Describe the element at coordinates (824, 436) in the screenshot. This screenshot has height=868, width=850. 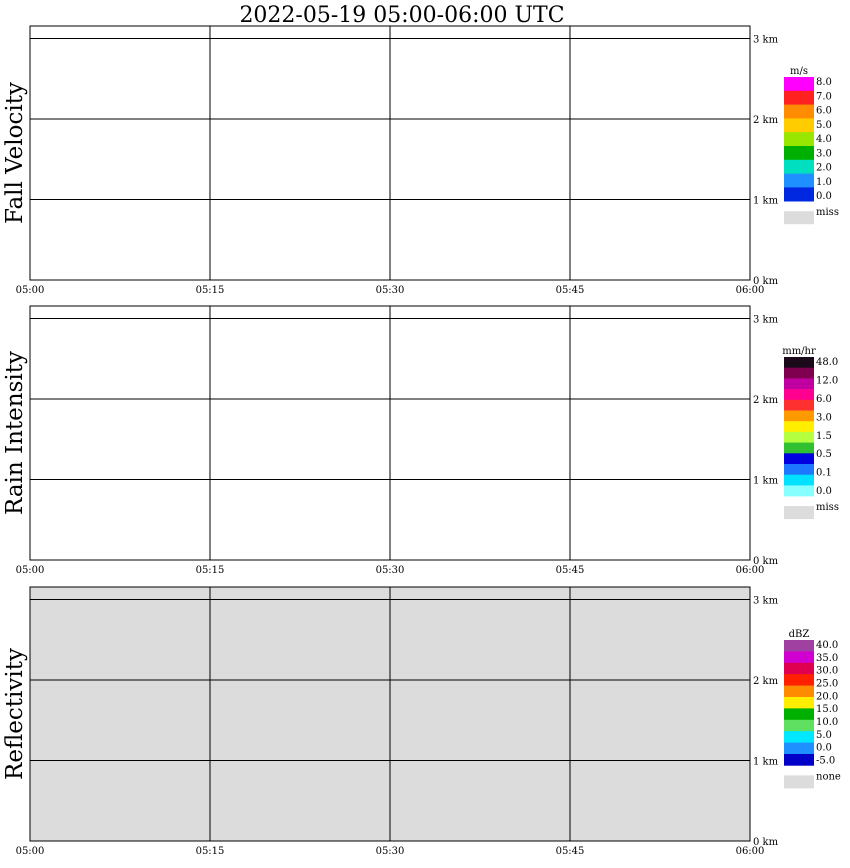
I see `legend-label: 1.5` at that location.